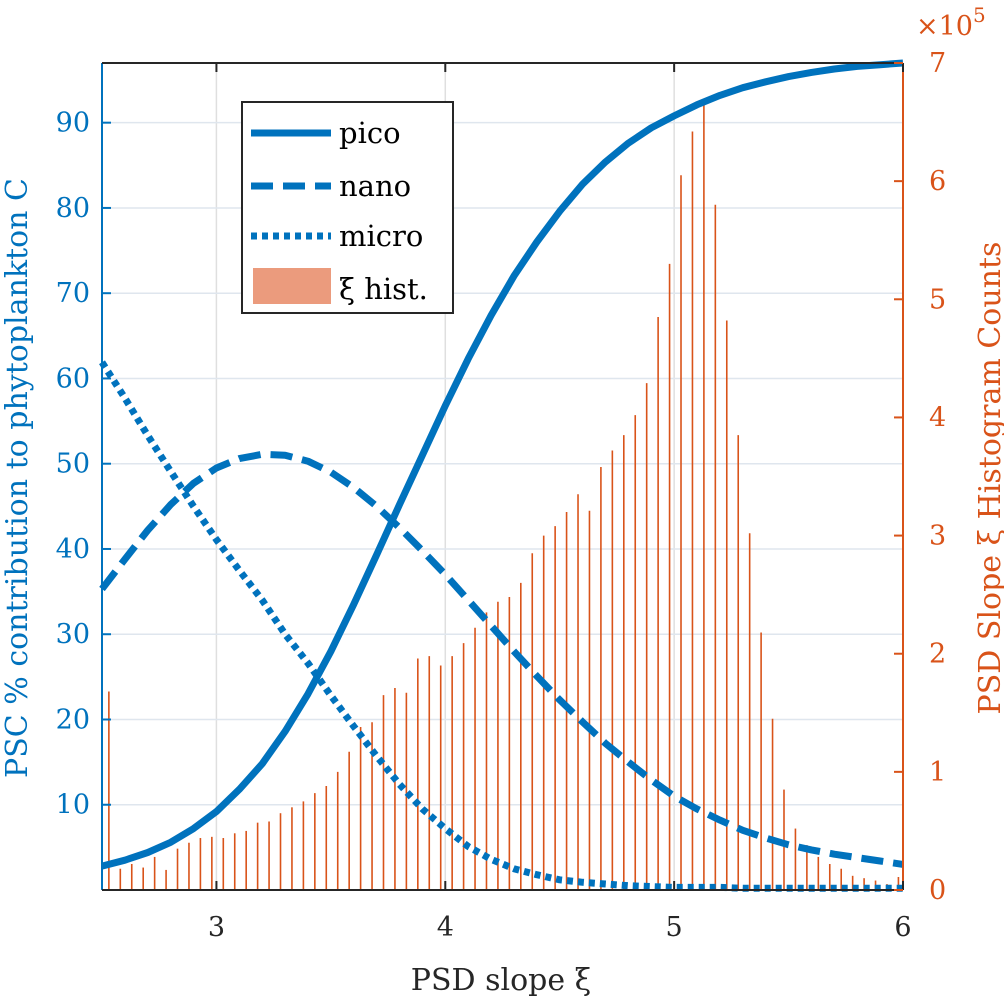 Image resolution: width=1004 pixels, height=1005 pixels. I want to click on y-left-tick-label-50: 50, so click(73, 464).